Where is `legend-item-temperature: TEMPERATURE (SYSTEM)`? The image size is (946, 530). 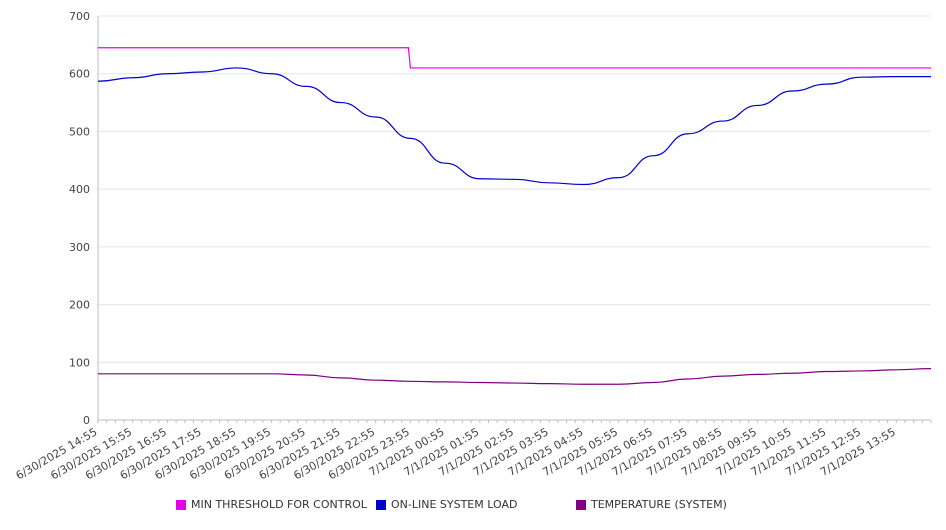 legend-item-temperature: TEMPERATURE (SYSTEM) is located at coordinates (651, 504).